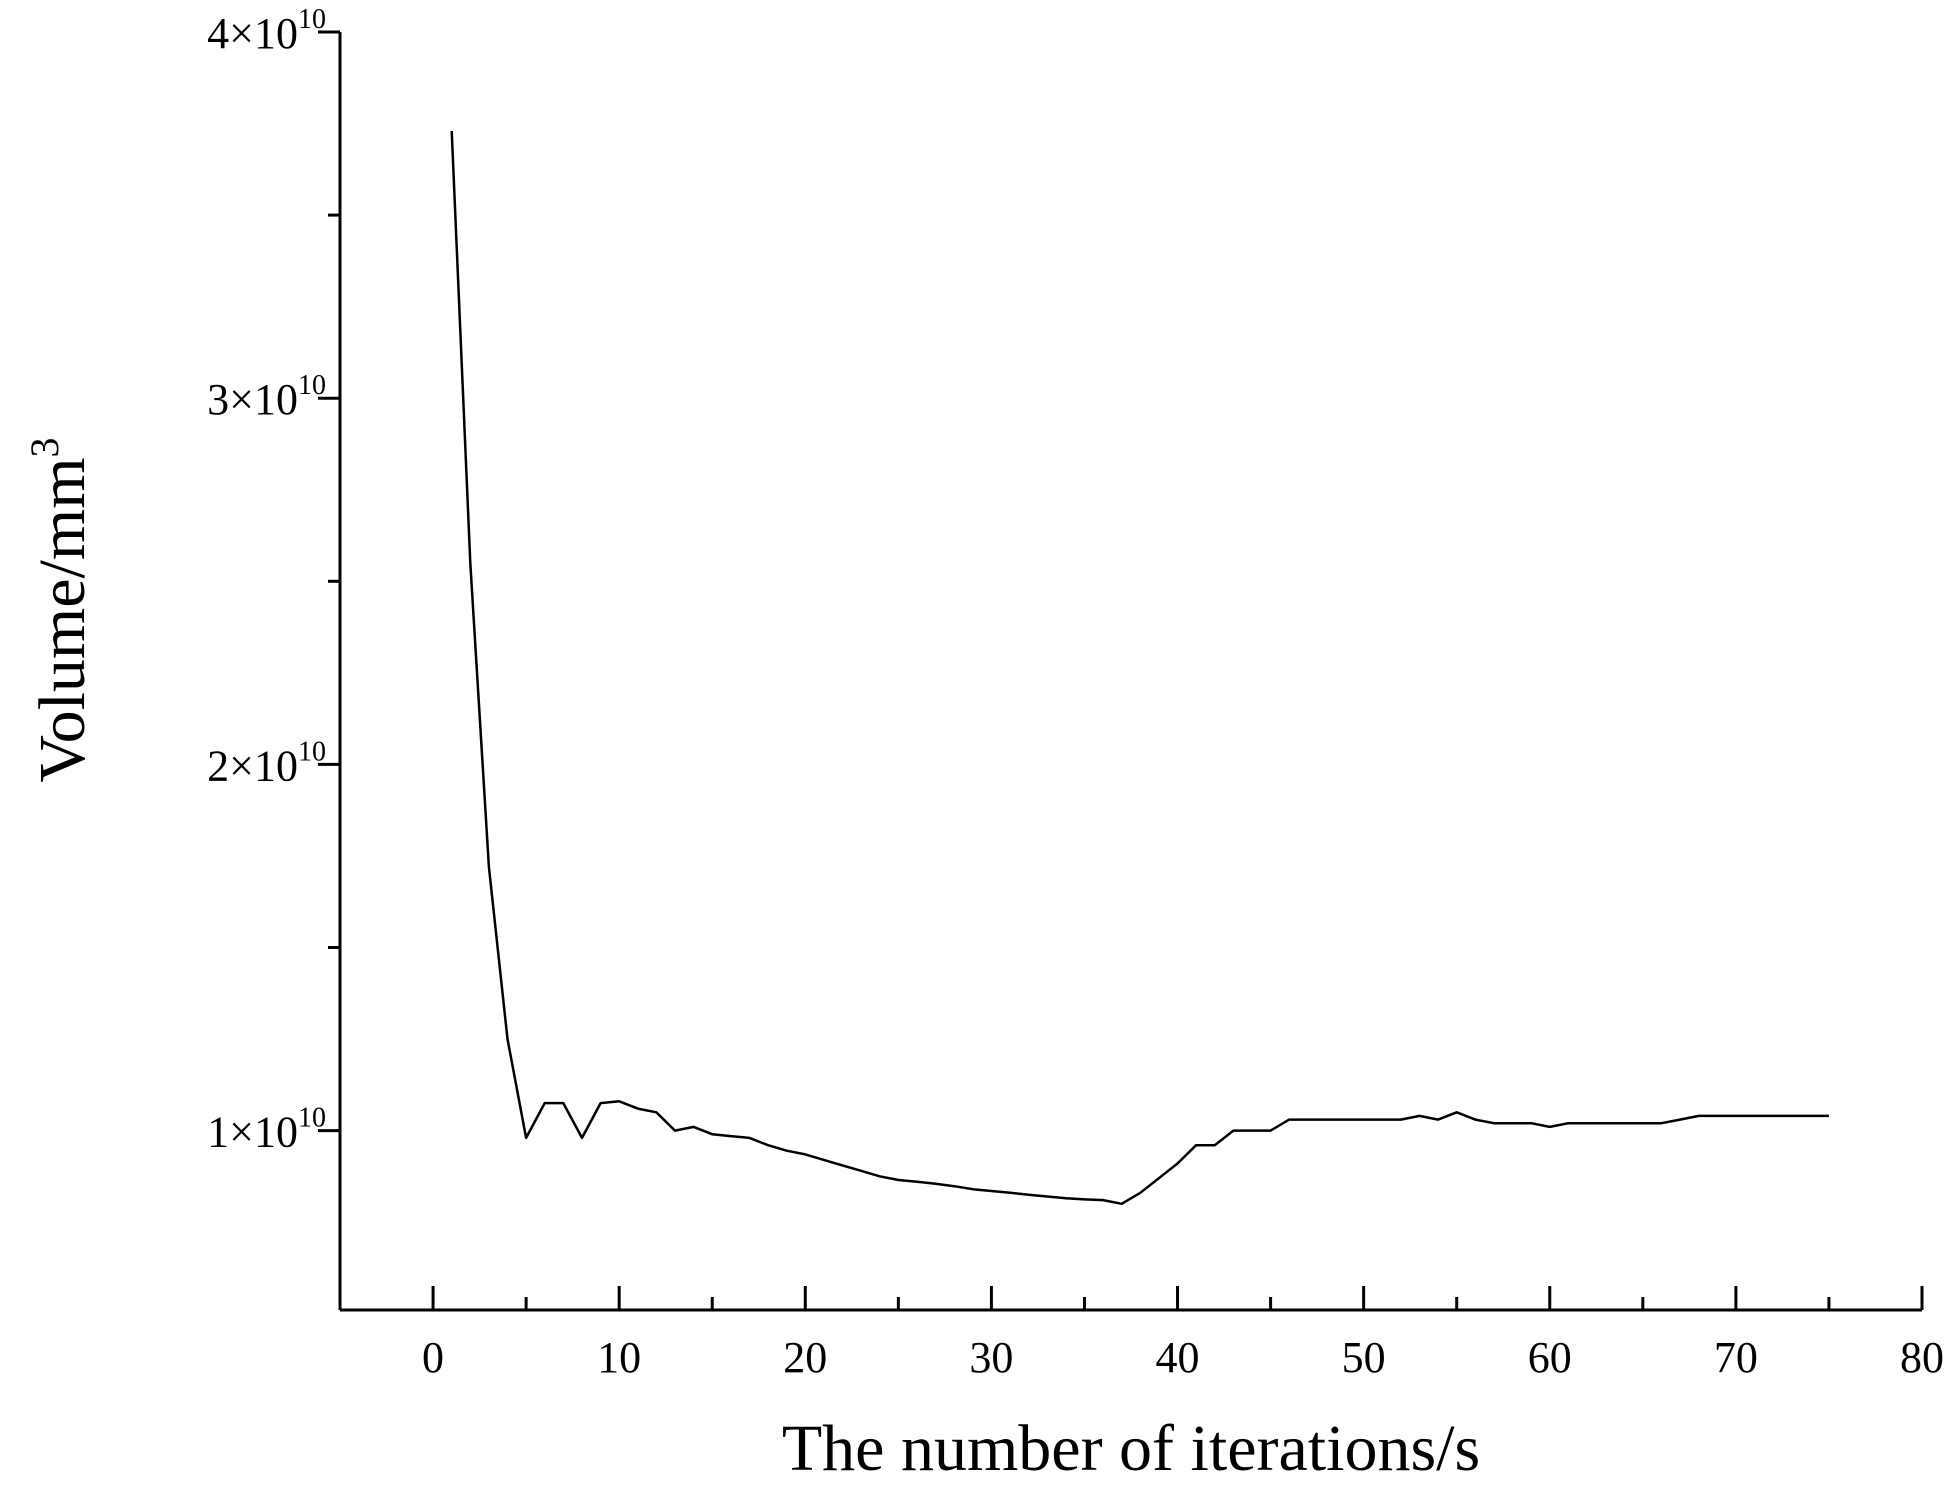 This screenshot has width=1957, height=1492. I want to click on y-tick-label-mantissa: 4×10, so click(252, 33).